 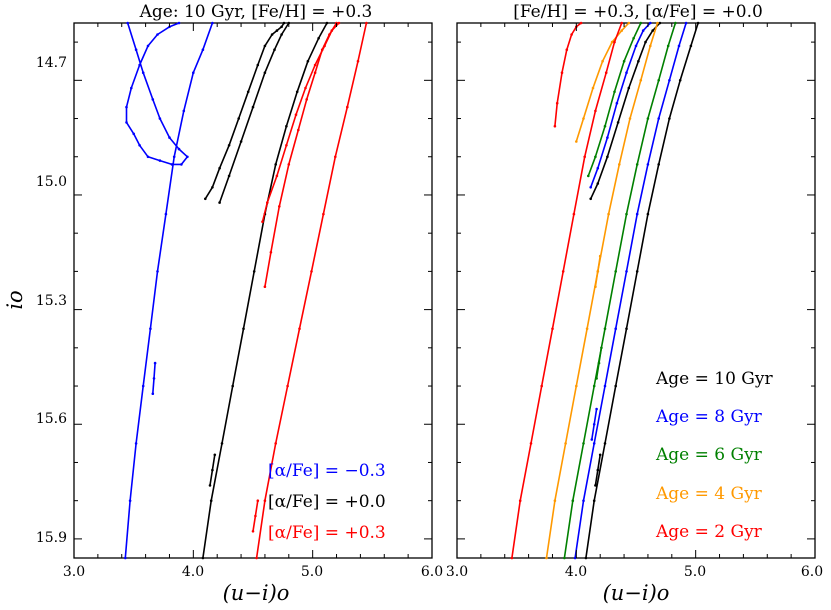 What do you see at coordinates (327, 502) in the screenshot?
I see `legend-alpha-zero: [α/Fe] = +0.0` at bounding box center [327, 502].